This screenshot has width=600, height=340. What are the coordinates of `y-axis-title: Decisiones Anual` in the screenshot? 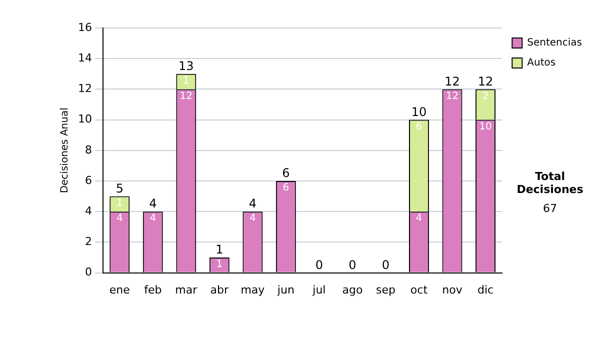 It's located at (65, 151).